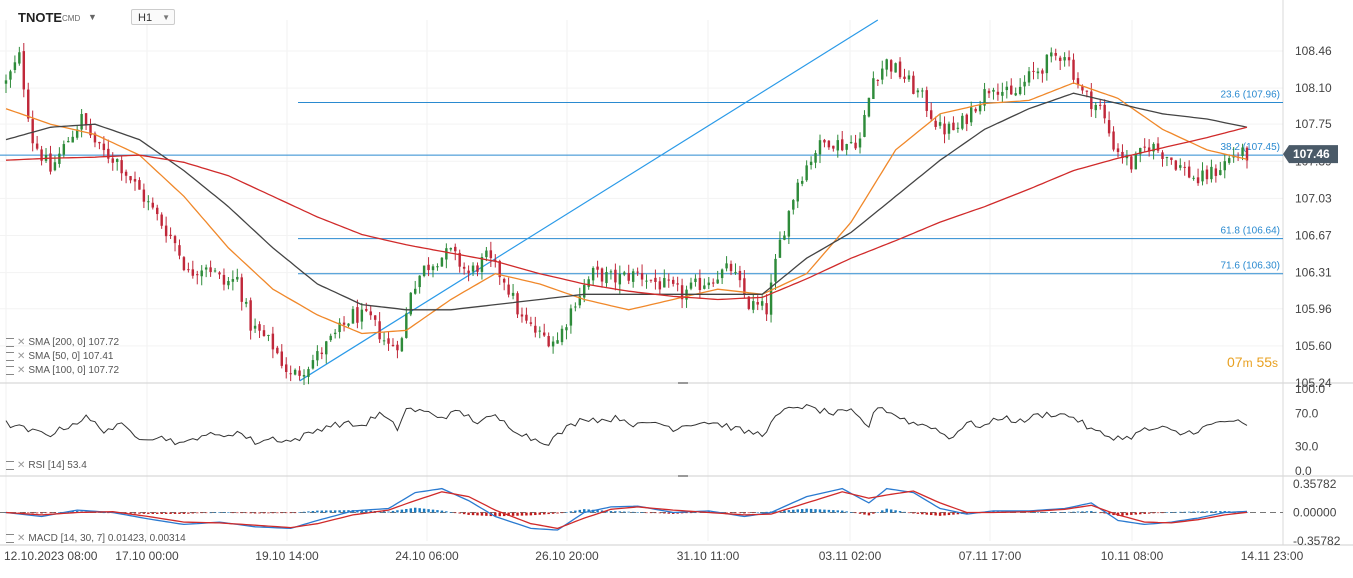  What do you see at coordinates (153, 17) in the screenshot?
I see `timeframe-select: H1 ▼` at bounding box center [153, 17].